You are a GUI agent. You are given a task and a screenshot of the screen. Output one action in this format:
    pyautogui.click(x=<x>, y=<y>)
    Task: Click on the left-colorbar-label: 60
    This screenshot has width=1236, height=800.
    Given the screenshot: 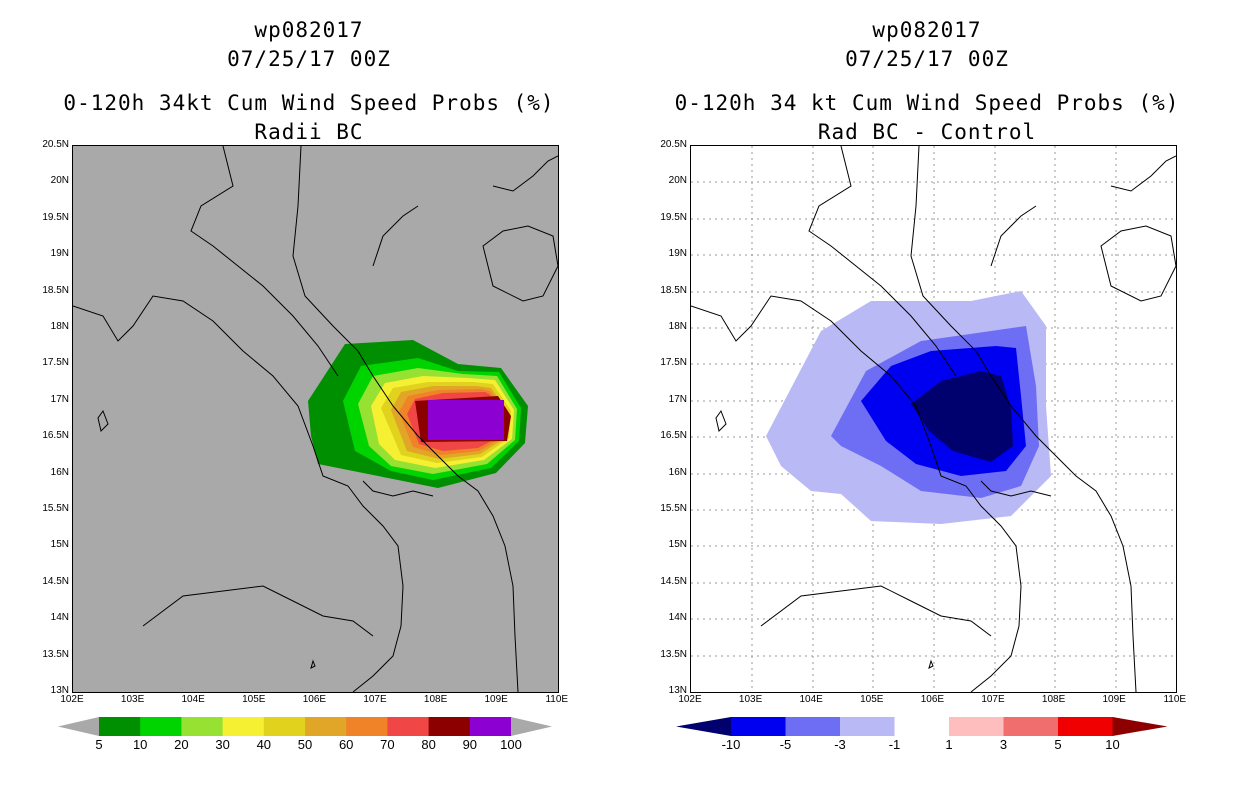 What is the action you would take?
    pyautogui.click(x=346, y=744)
    